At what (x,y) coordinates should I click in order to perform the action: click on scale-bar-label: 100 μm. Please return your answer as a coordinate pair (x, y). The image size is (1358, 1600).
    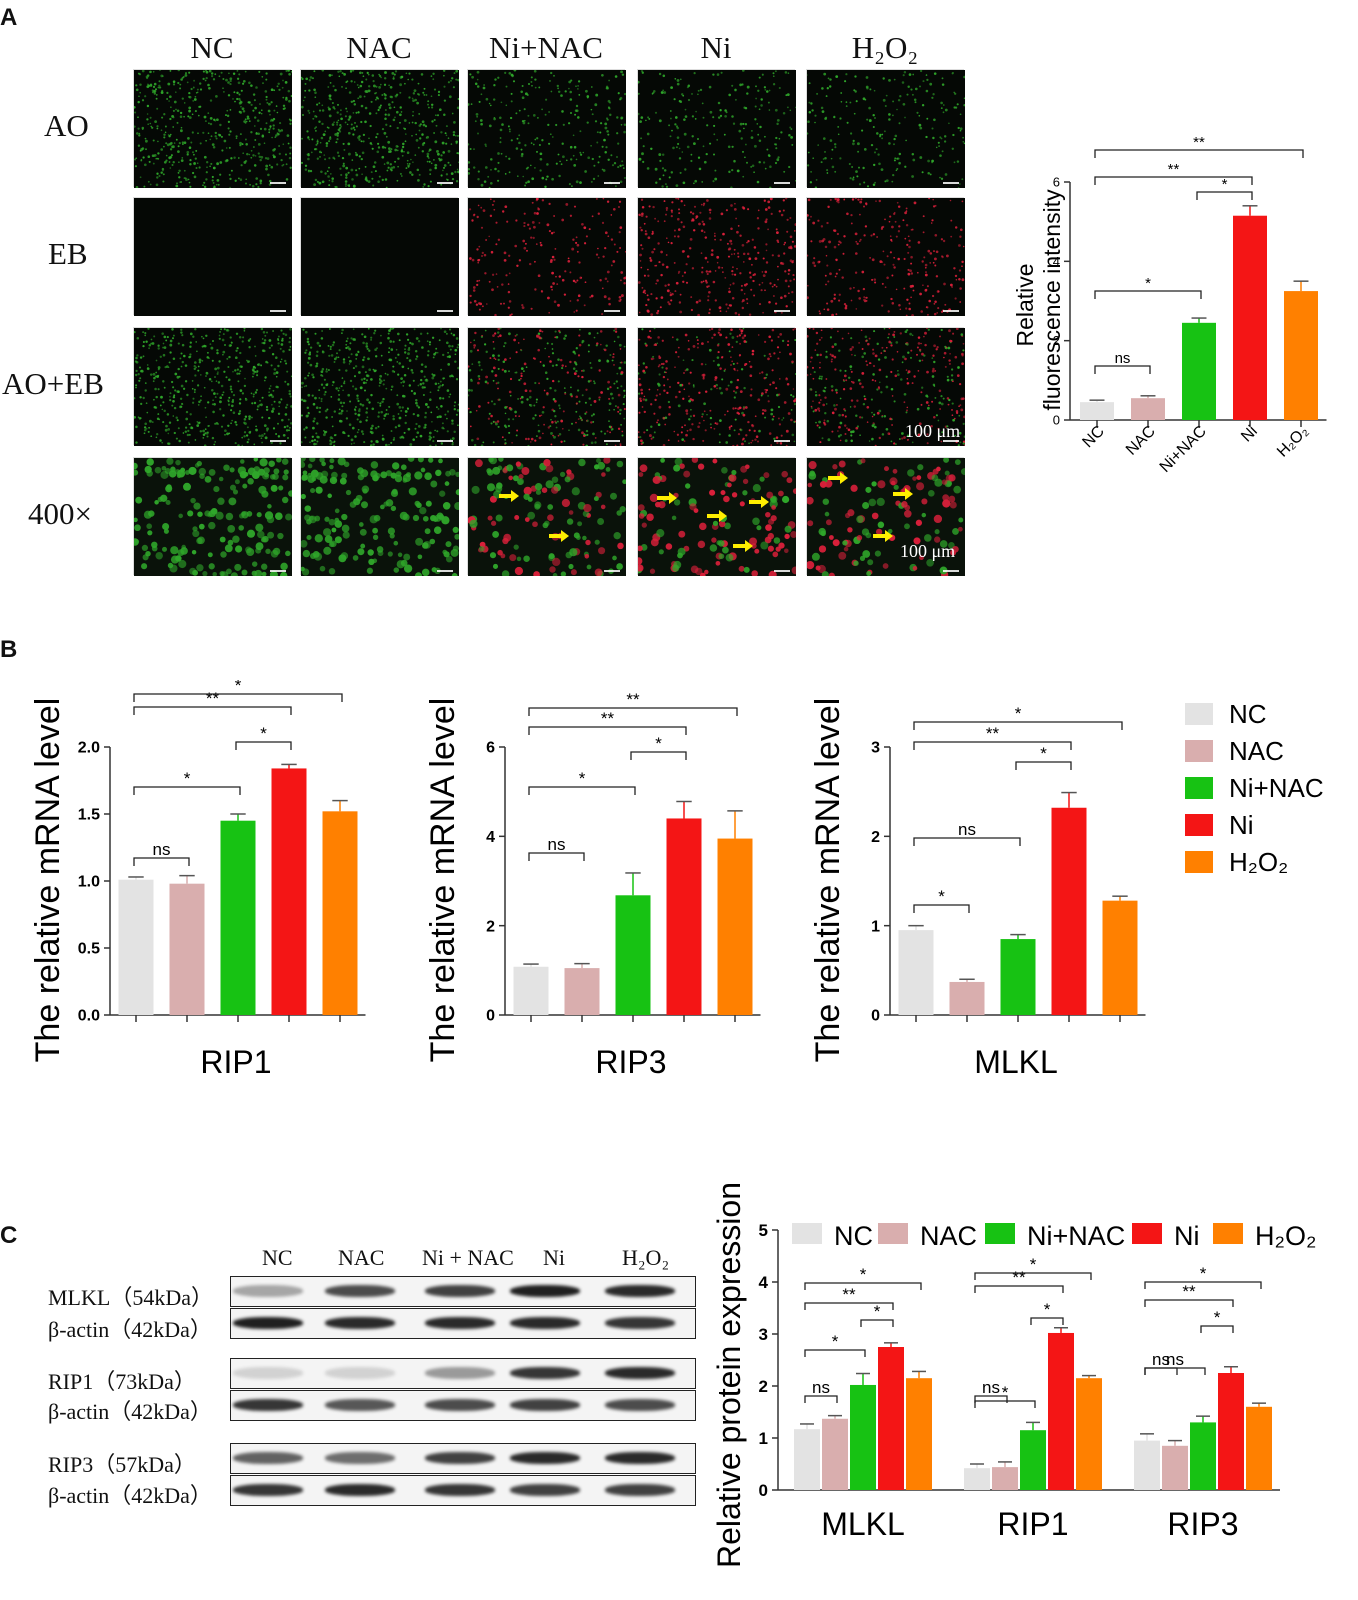
    Looking at the image, I should click on (928, 551).